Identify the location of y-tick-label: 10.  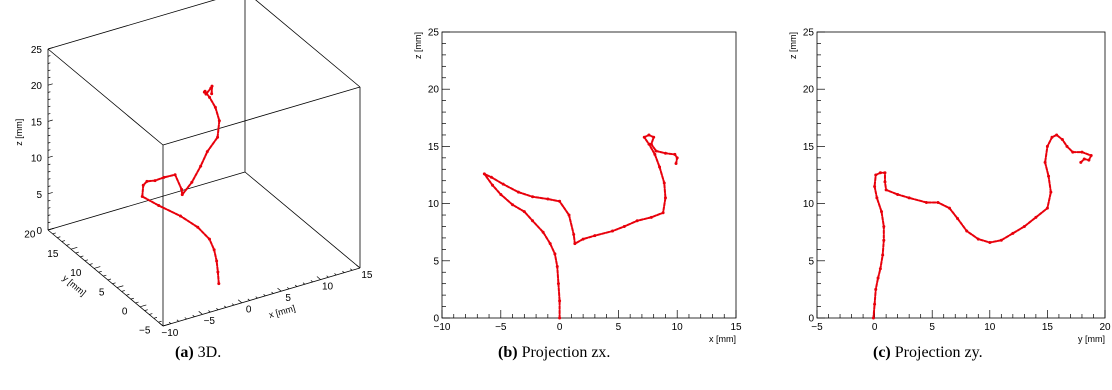
(76, 273).